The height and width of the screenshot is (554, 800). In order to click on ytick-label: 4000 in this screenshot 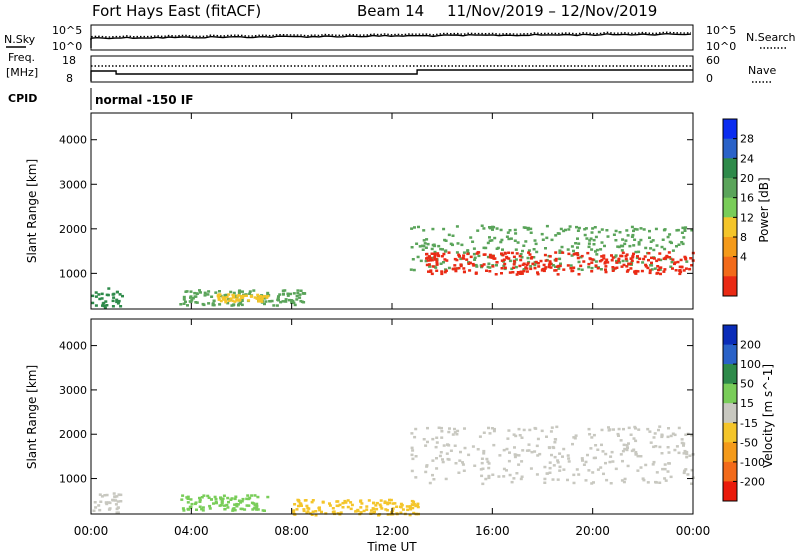, I will do `click(73, 346)`.